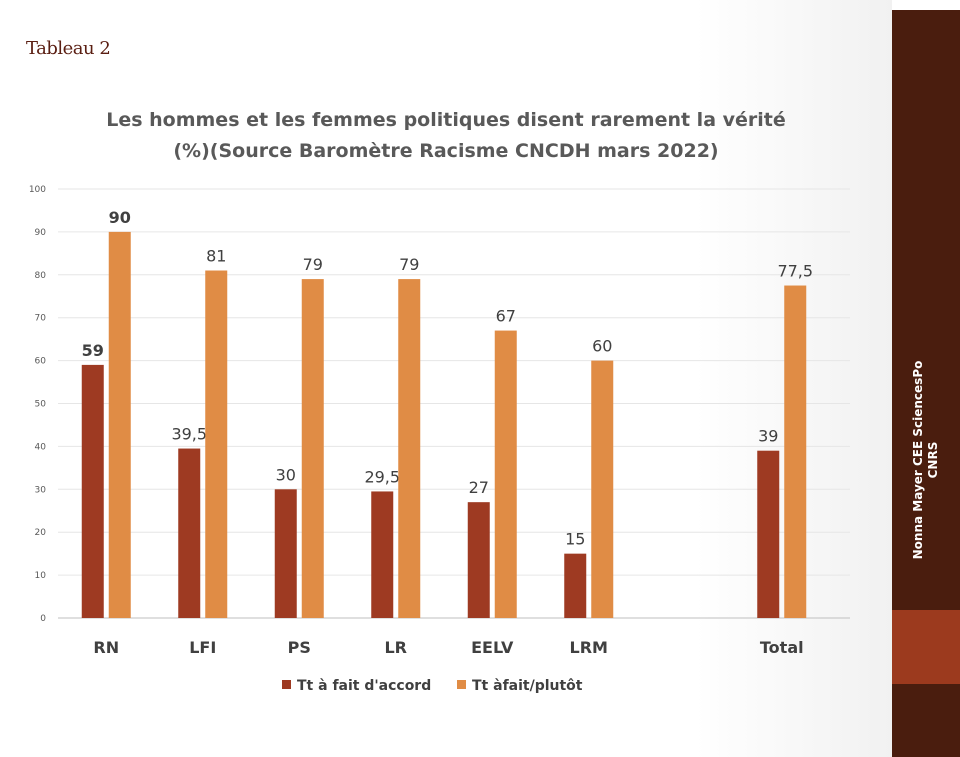 The width and height of the screenshot is (960, 757). I want to click on y-tick-label: 60, so click(41, 362).